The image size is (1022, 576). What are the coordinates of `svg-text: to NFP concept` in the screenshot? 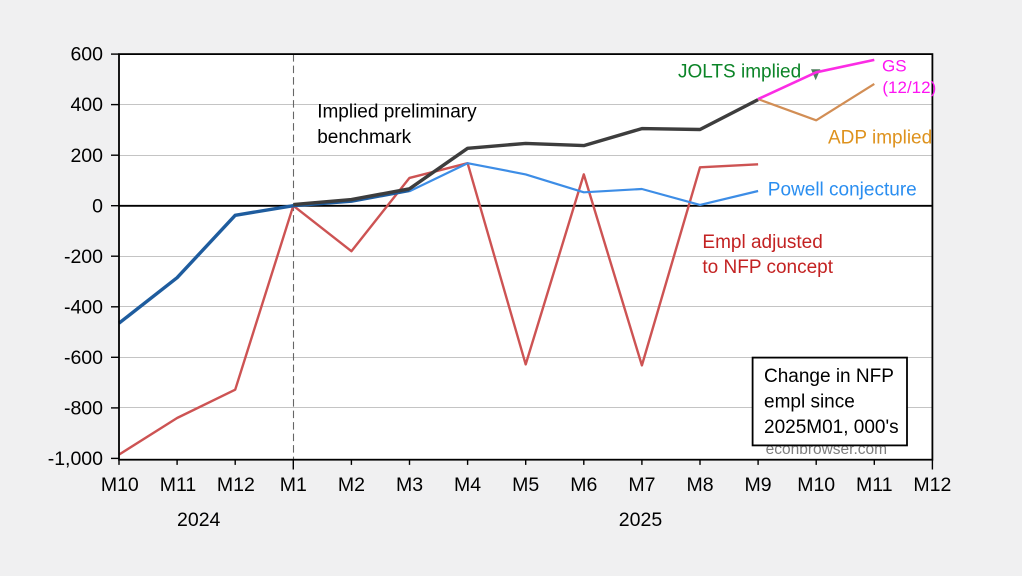 It's located at (767, 267).